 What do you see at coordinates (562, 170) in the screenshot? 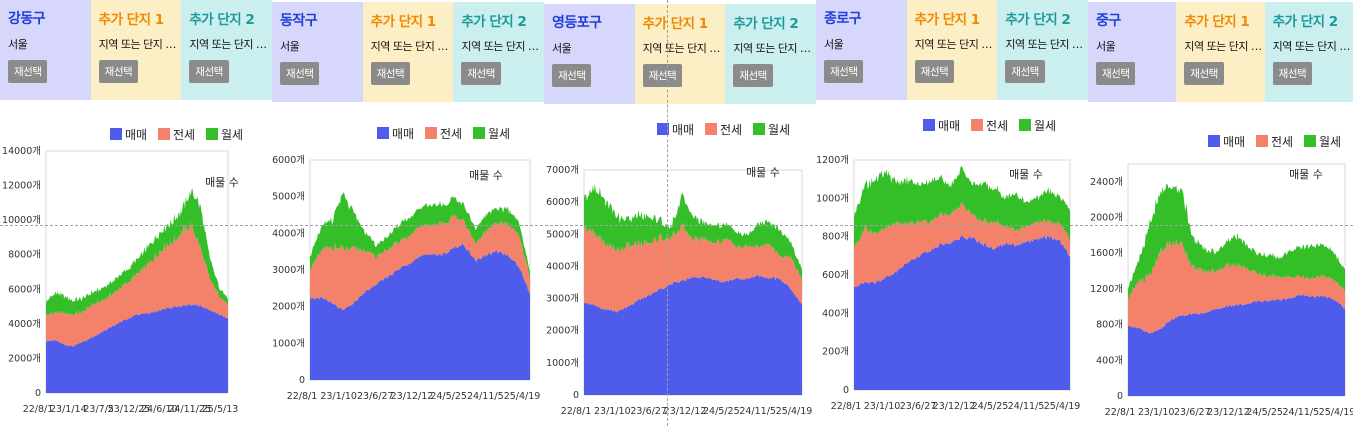
I see `y-tick-label: 7000개` at bounding box center [562, 170].